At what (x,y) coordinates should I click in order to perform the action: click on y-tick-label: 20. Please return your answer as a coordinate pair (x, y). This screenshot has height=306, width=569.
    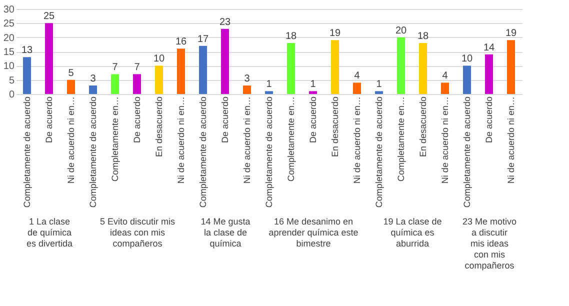
    Looking at the image, I should click on (9, 38).